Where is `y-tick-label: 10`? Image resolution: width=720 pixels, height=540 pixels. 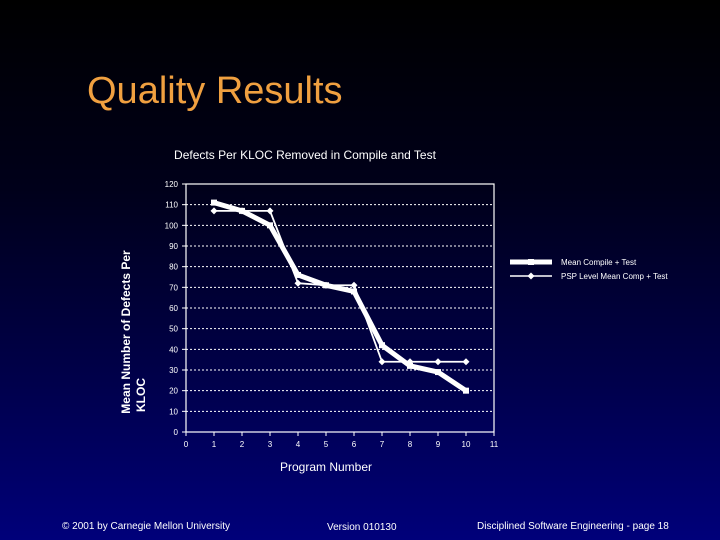
y-tick-label: 10 is located at coordinates (173, 411).